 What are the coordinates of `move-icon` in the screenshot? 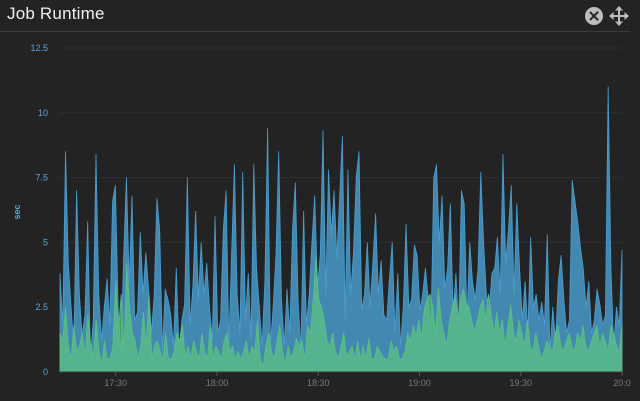 It's located at (619, 16).